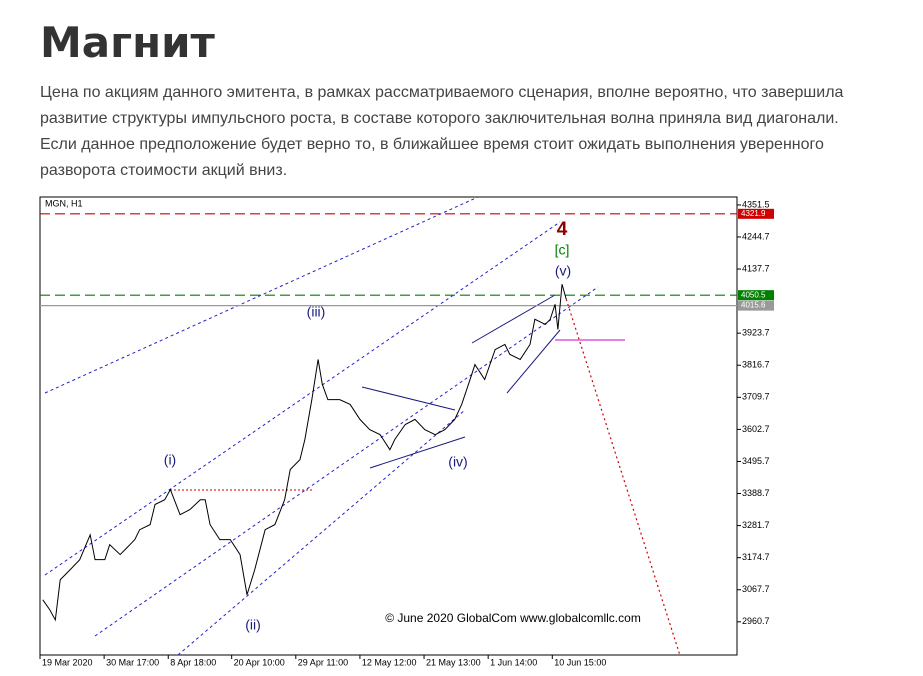 This screenshot has width=923, height=676. Describe the element at coordinates (389, 662) in the screenshot. I see `x-tick-label: 12 May 12:00` at that location.